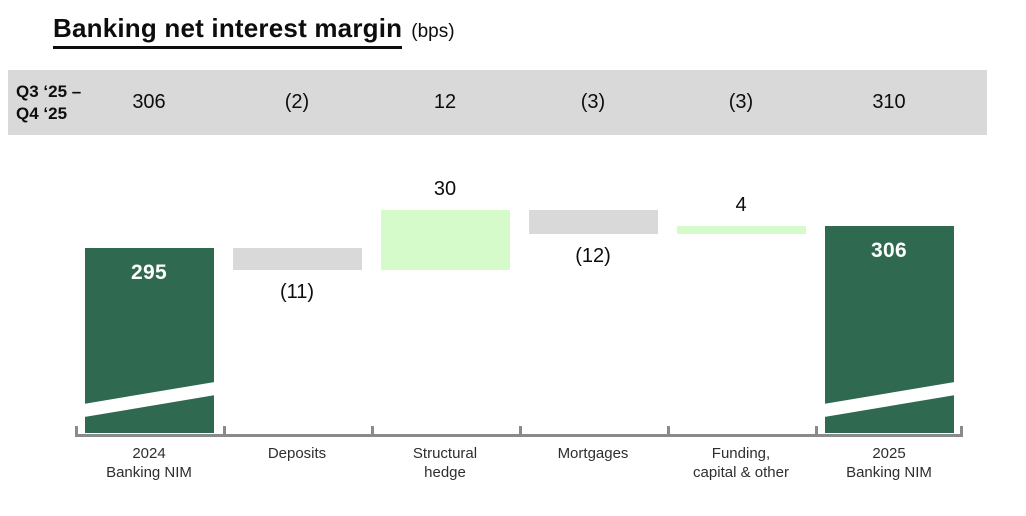 The image size is (1026, 516). I want to click on category-label-deposits: Deposits, so click(297, 453).